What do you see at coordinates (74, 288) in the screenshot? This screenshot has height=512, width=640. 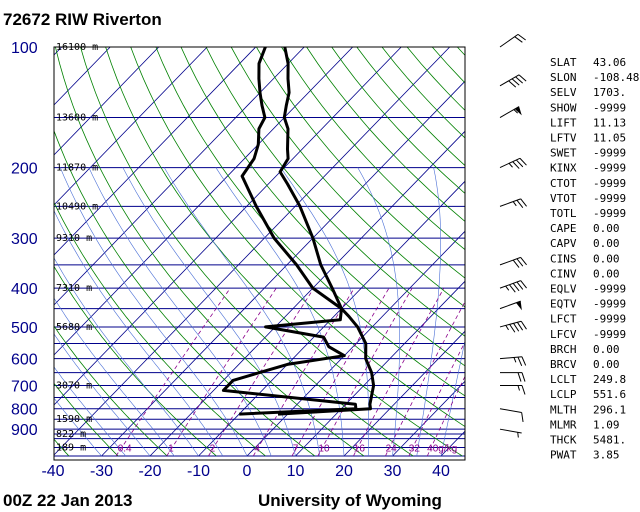 I see `height-label: 7310 m` at bounding box center [74, 288].